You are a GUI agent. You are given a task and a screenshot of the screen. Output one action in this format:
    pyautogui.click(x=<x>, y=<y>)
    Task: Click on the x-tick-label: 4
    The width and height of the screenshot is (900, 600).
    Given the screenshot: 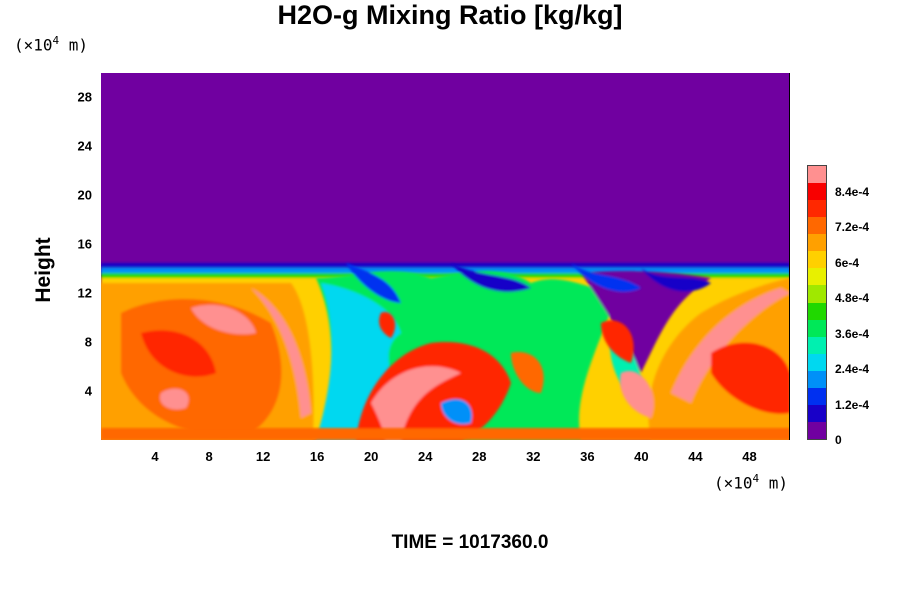 What is the action you would take?
    pyautogui.click(x=155, y=456)
    